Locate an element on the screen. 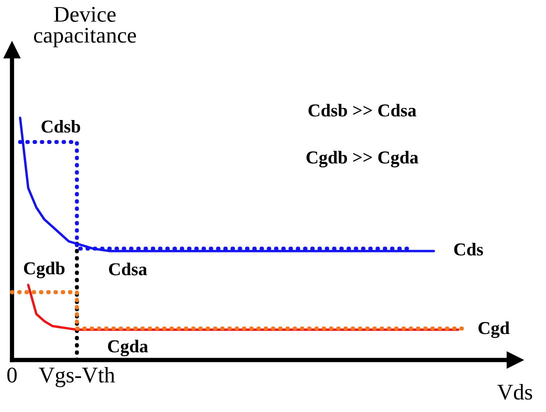 This screenshot has height=412, width=546. annotation: Cgdb >> Cgda is located at coordinates (362, 159).